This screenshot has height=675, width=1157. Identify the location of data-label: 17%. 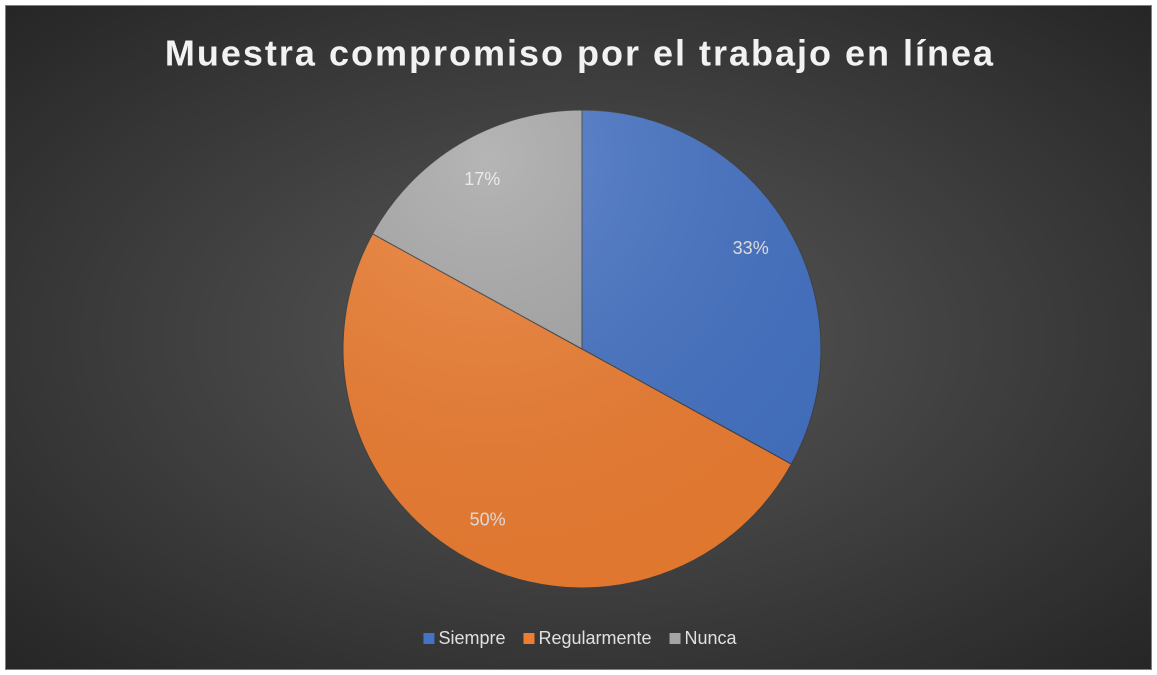
(482, 179).